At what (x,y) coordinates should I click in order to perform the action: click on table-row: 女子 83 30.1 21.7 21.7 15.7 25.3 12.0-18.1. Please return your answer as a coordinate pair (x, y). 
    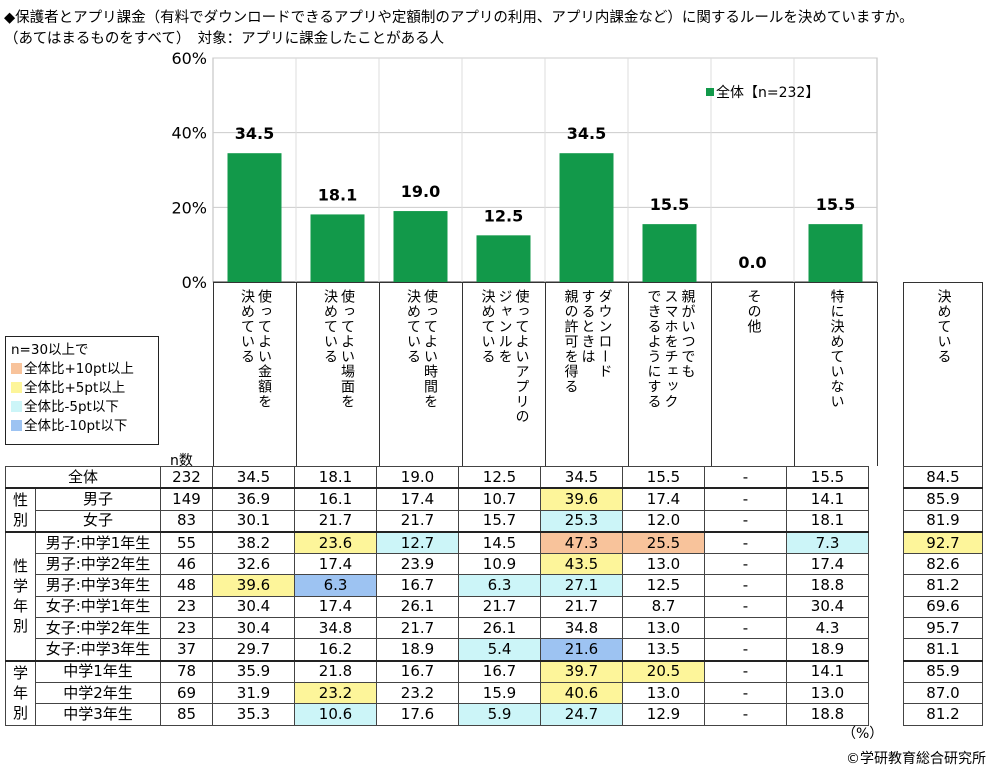
    Looking at the image, I should click on (437, 521).